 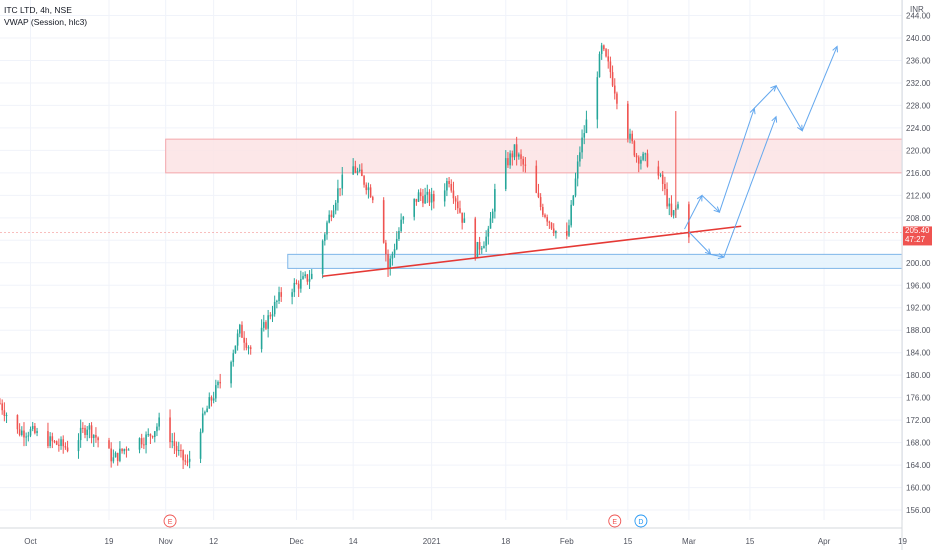 What do you see at coordinates (641, 521) in the screenshot?
I see `dividend-event-marker` at bounding box center [641, 521].